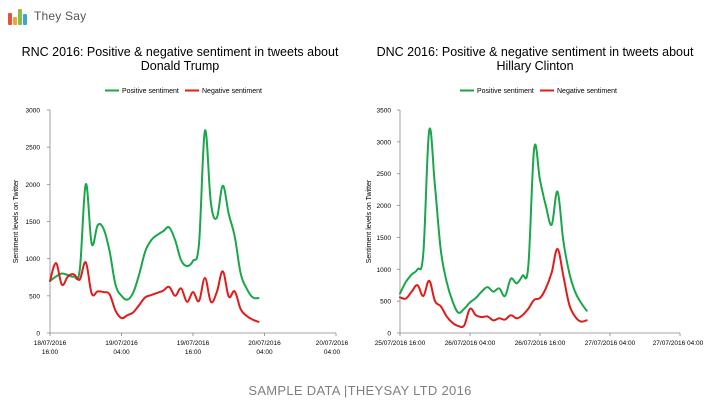  I want to click on brand-name: They Say, so click(60, 16).